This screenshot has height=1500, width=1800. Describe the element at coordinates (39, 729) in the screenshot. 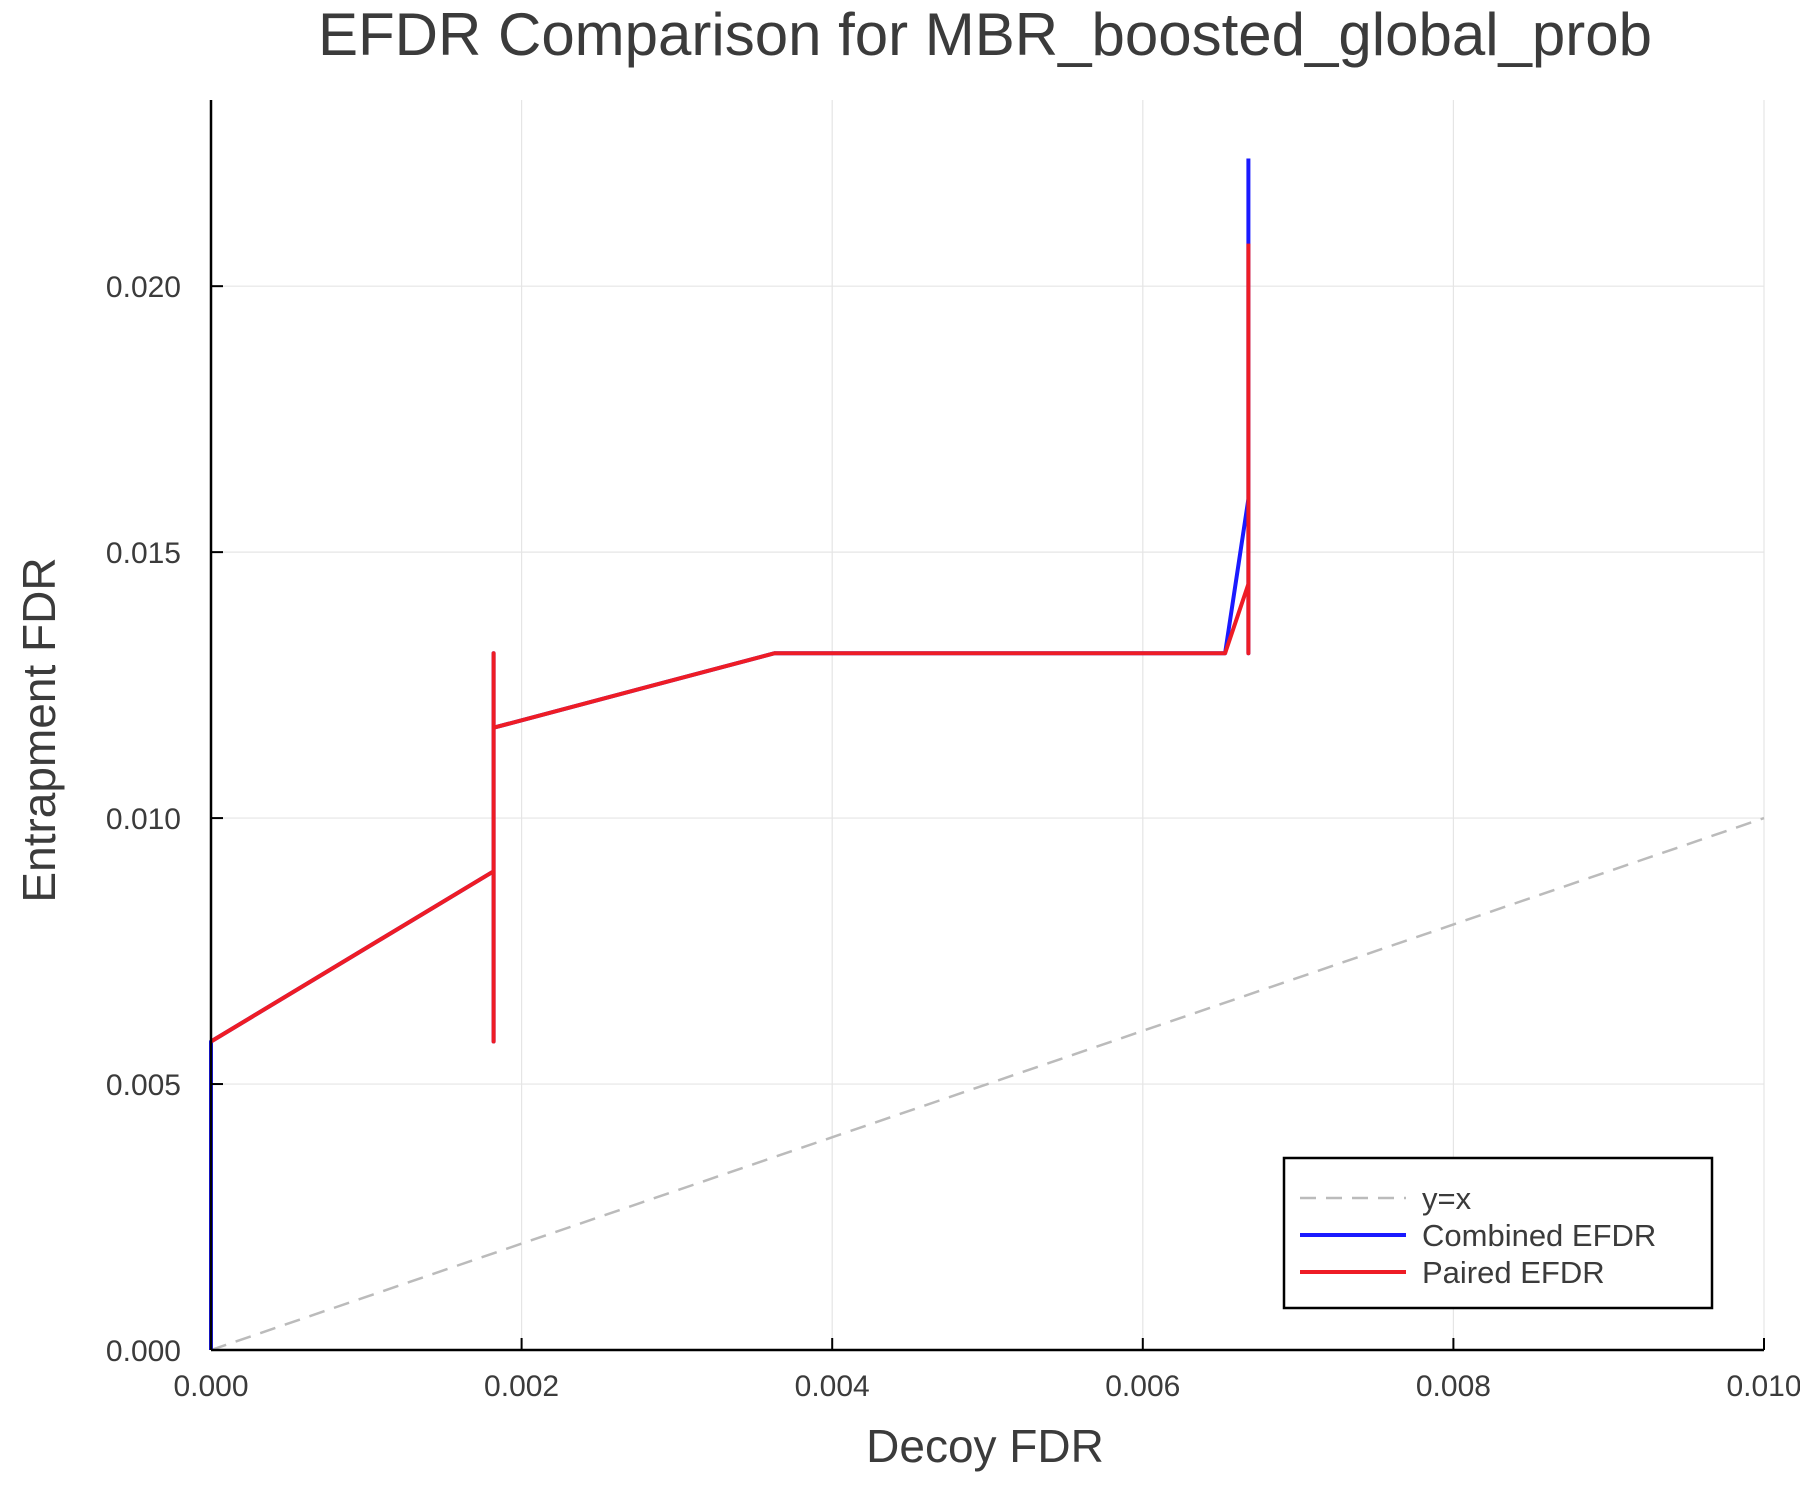

I see `y-axis-title: Entrapment FDR` at that location.